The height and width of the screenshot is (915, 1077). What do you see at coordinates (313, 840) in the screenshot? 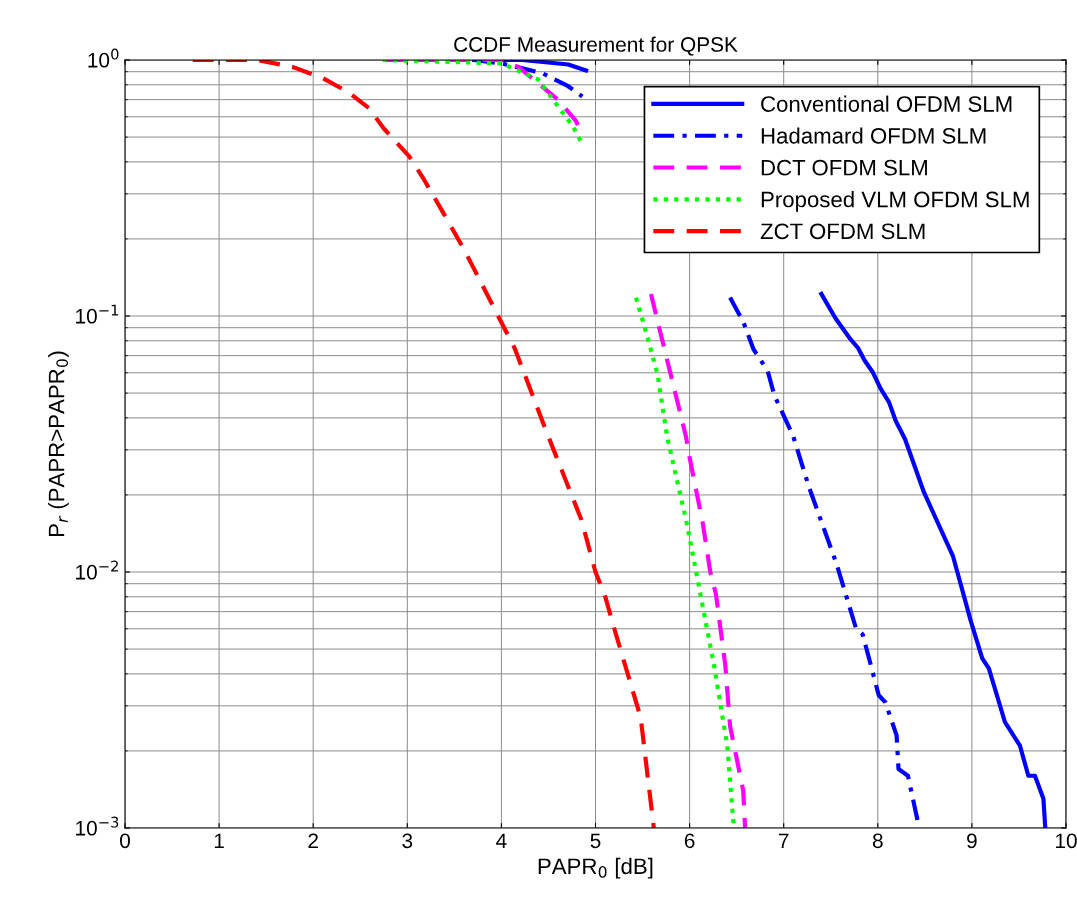
I see `x-tick-label: 2` at bounding box center [313, 840].